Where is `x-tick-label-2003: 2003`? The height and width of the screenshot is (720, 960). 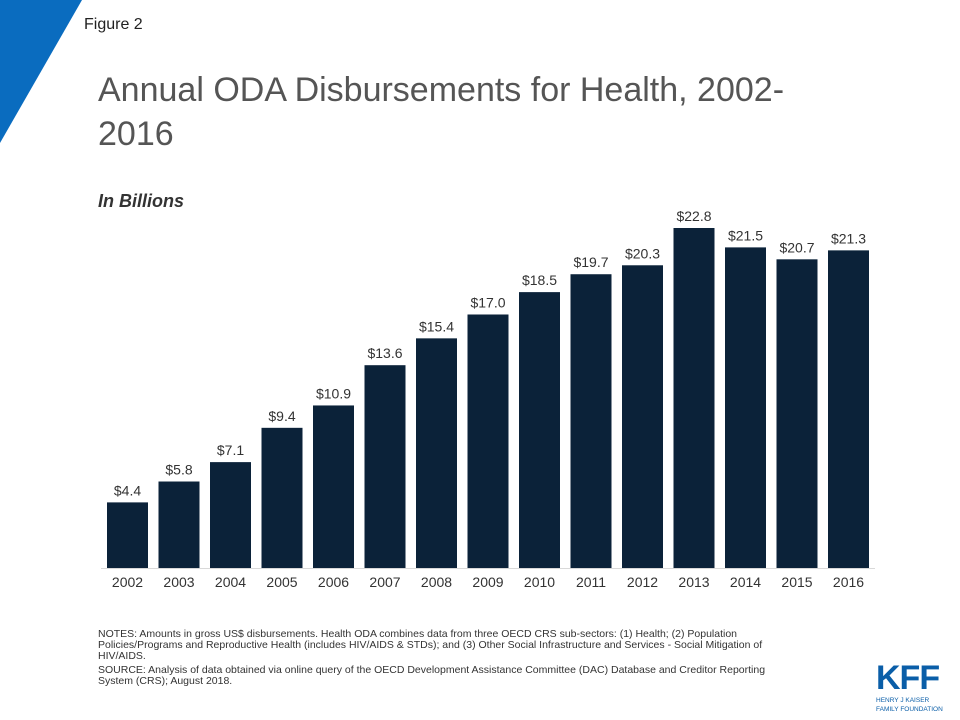
x-tick-label-2003: 2003 is located at coordinates (178, 582).